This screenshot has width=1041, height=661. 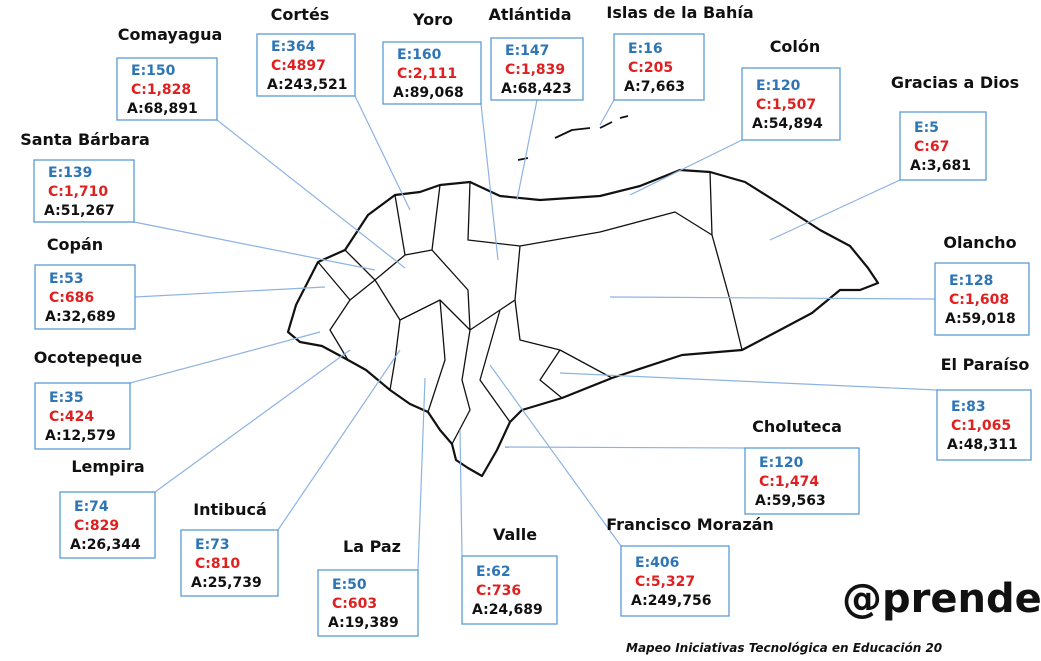 I want to click on schools-count: E:160, so click(x=419, y=55).